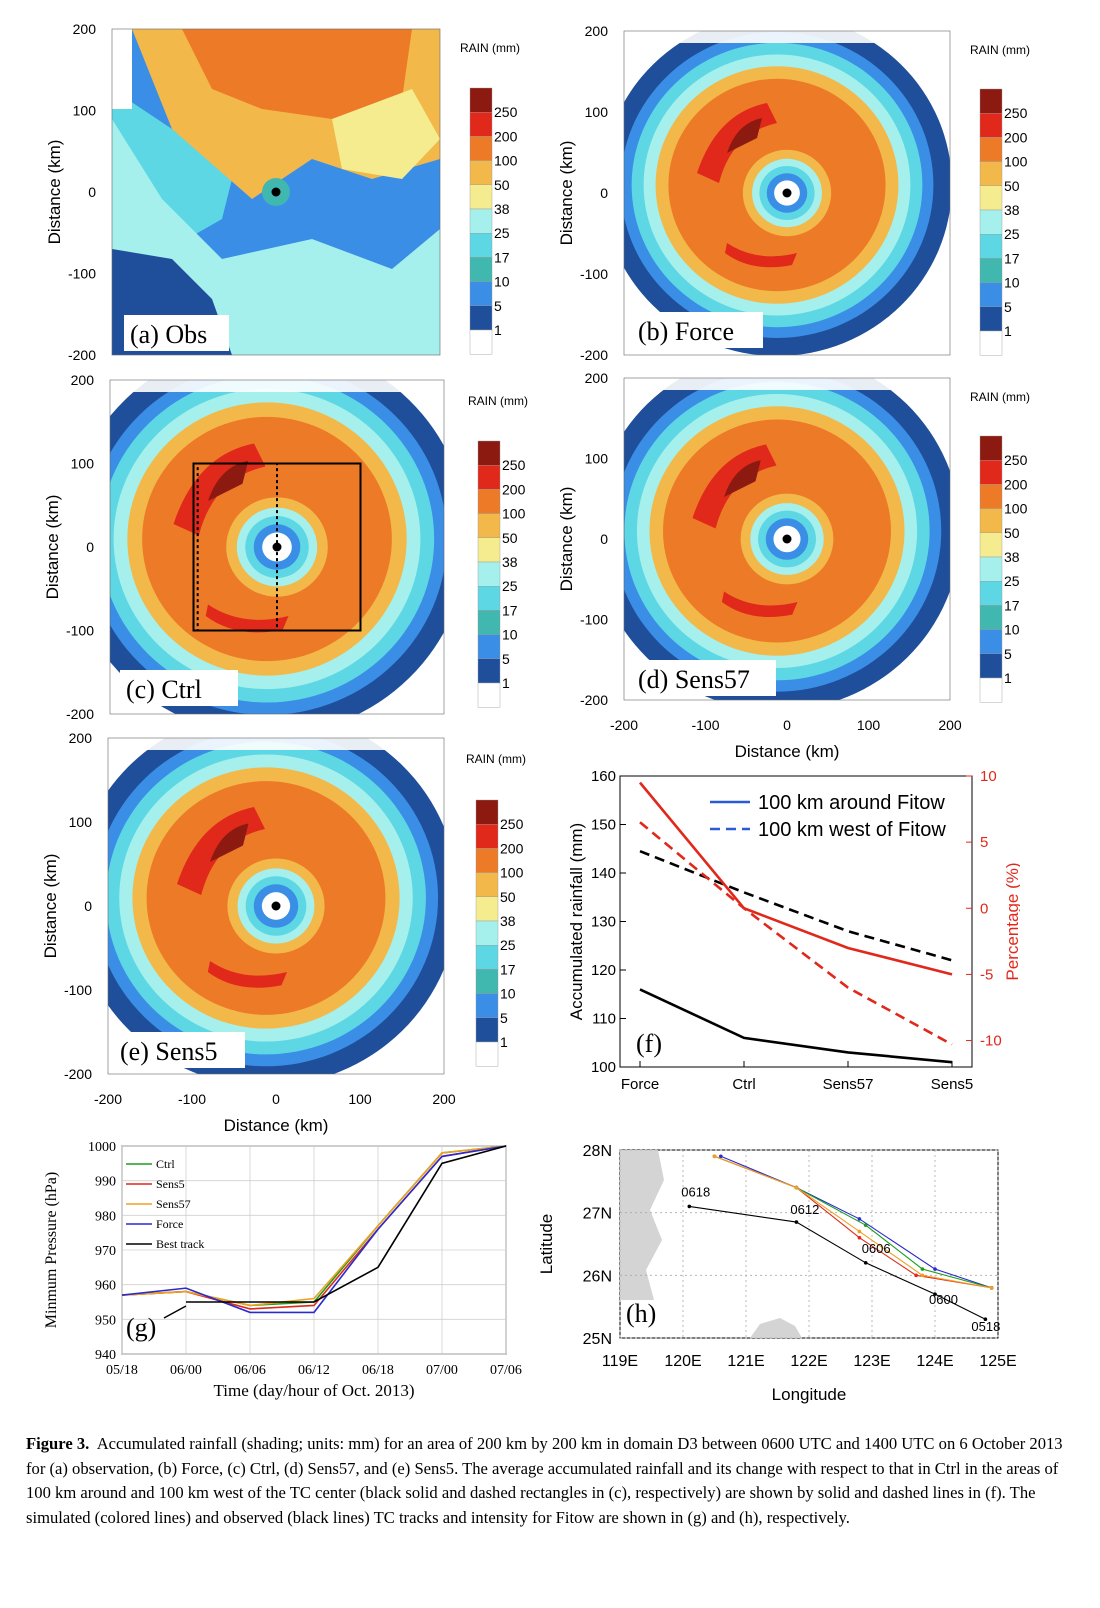  What do you see at coordinates (804, 1209) in the screenshot?
I see `time-annotation: 0612` at bounding box center [804, 1209].